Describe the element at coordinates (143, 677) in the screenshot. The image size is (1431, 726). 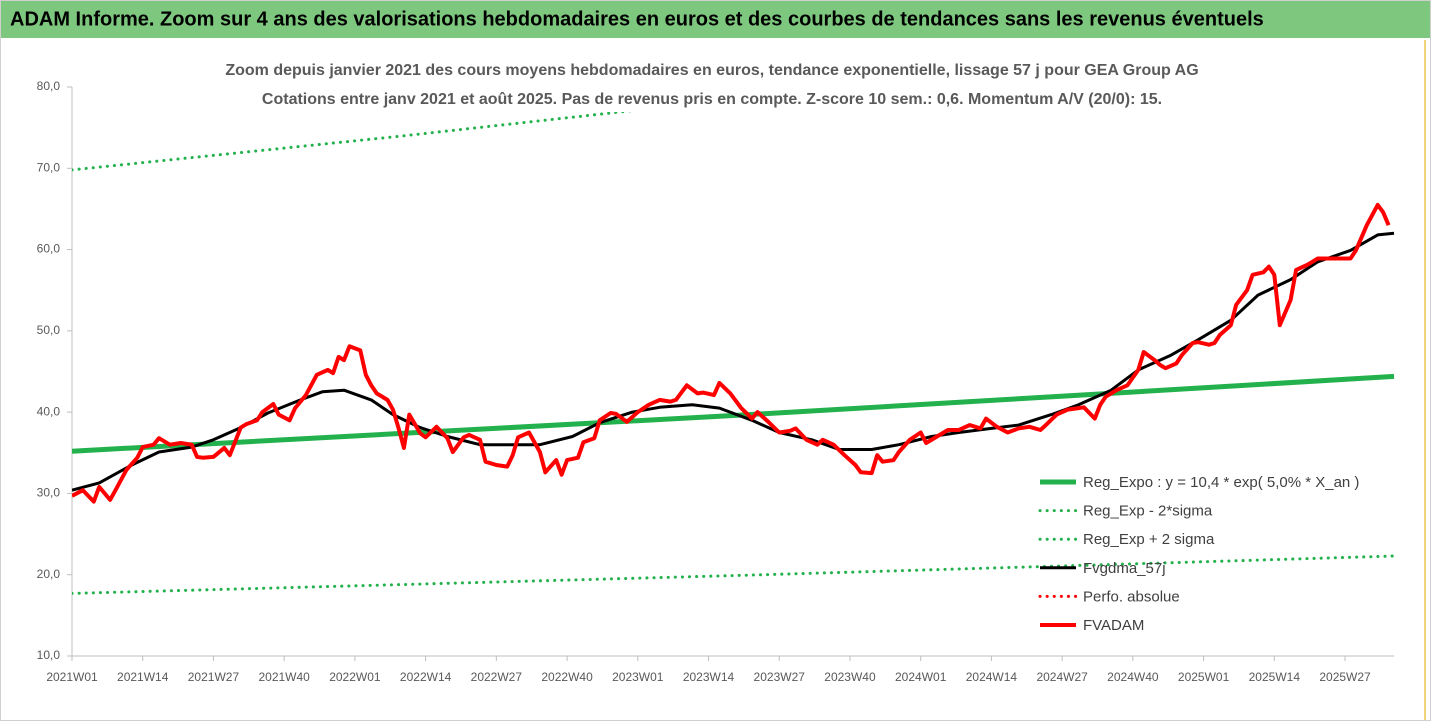
I see `x-tick-label: 2021W14` at that location.